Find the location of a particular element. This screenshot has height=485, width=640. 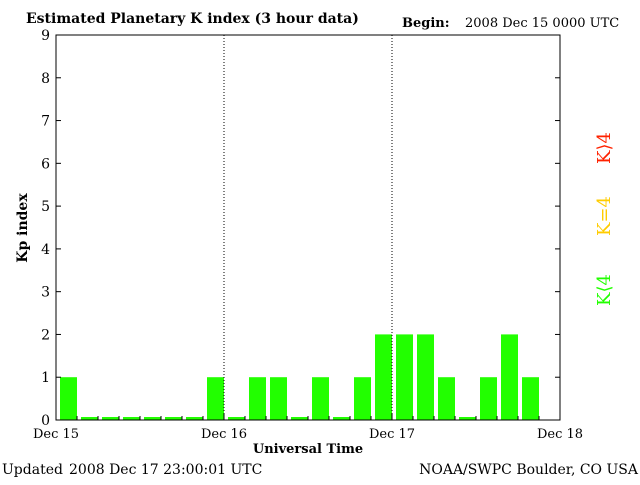

begin-label: Begin: is located at coordinates (426, 23).